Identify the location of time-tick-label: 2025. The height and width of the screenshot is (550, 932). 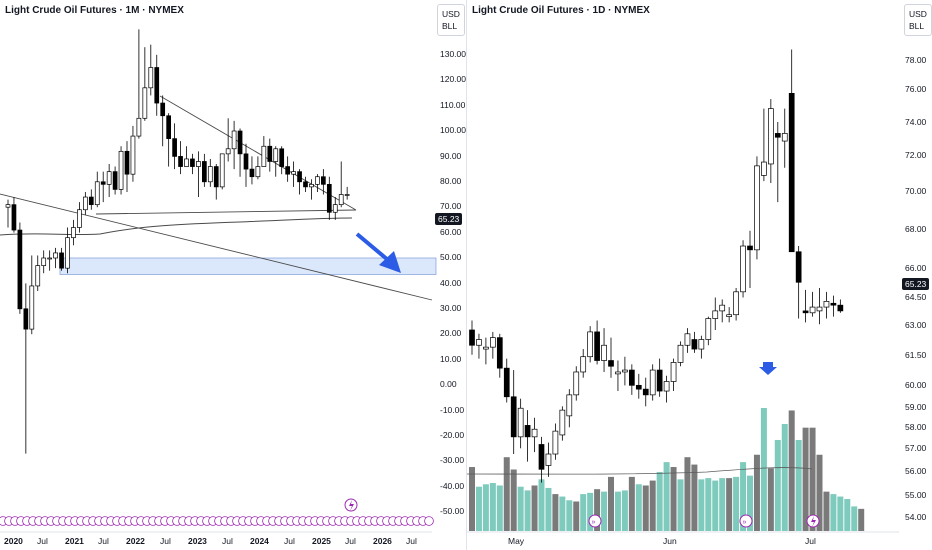
(321, 541).